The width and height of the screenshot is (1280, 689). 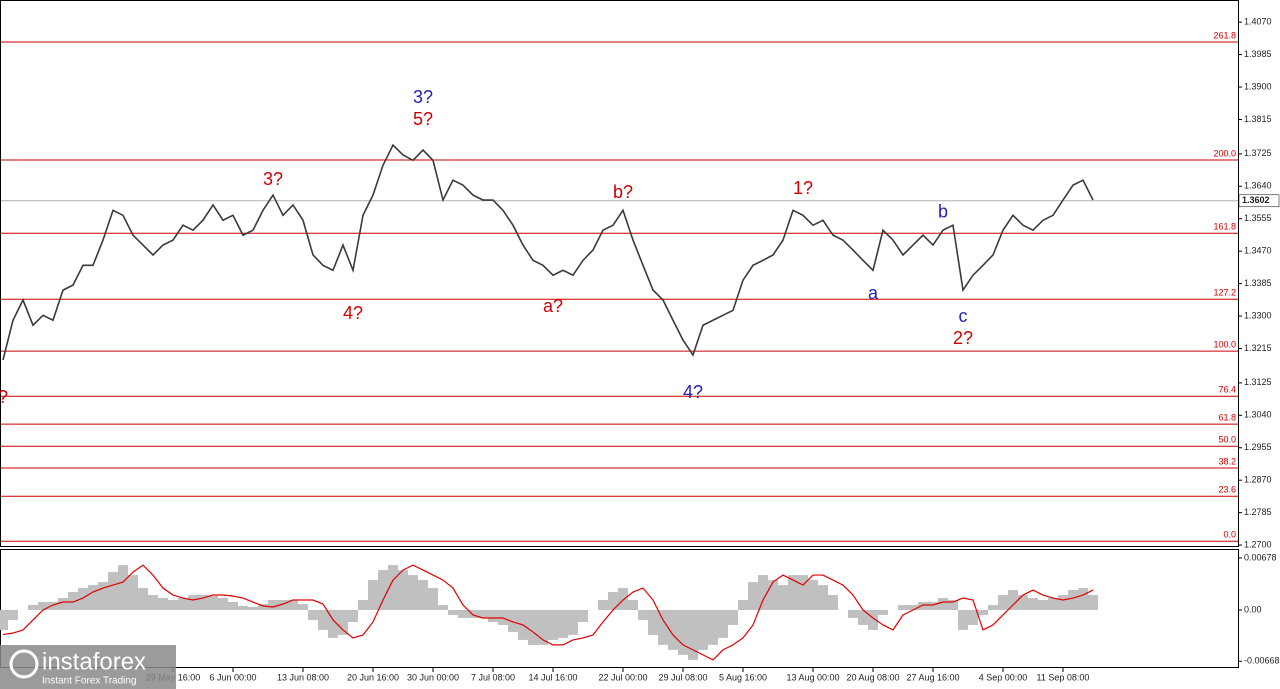 I want to click on wave-label: b?, so click(x=623, y=192).